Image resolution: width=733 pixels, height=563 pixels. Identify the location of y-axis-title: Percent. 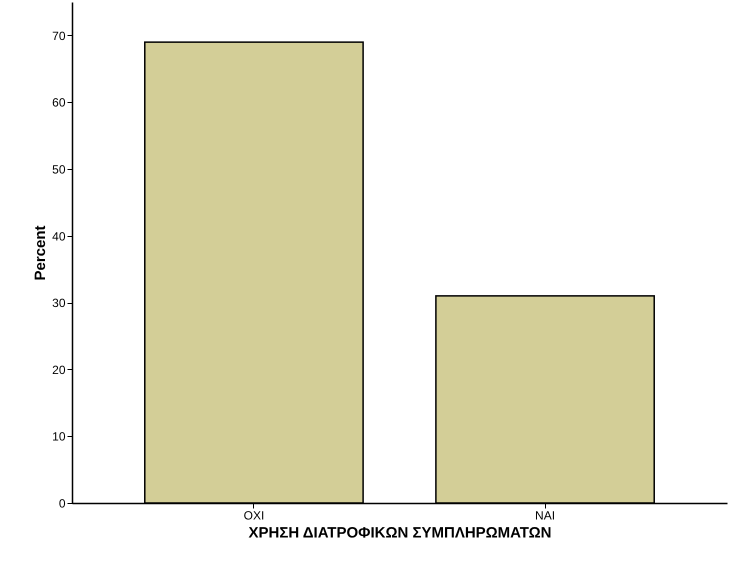
(41, 253).